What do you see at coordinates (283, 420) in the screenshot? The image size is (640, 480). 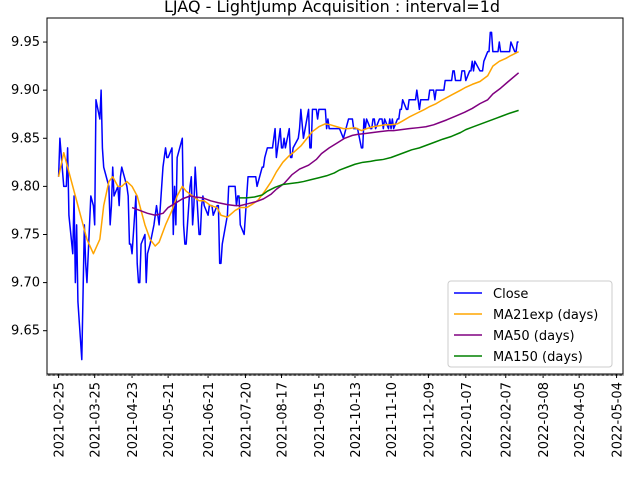 I see `x-tick-label: 2021-08-17` at bounding box center [283, 420].